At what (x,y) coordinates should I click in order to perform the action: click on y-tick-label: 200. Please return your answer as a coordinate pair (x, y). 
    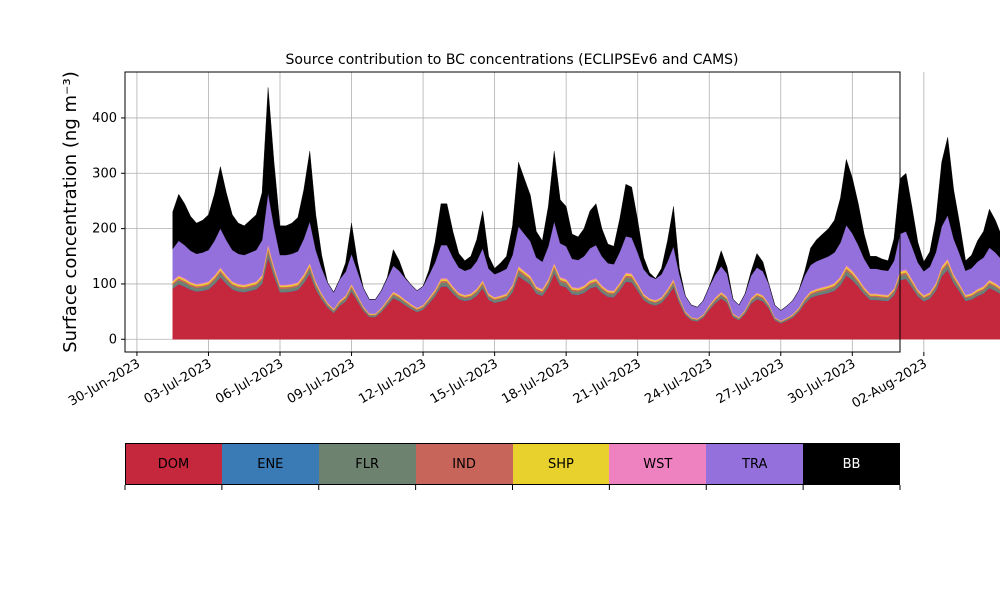
    Looking at the image, I should click on (104, 229).